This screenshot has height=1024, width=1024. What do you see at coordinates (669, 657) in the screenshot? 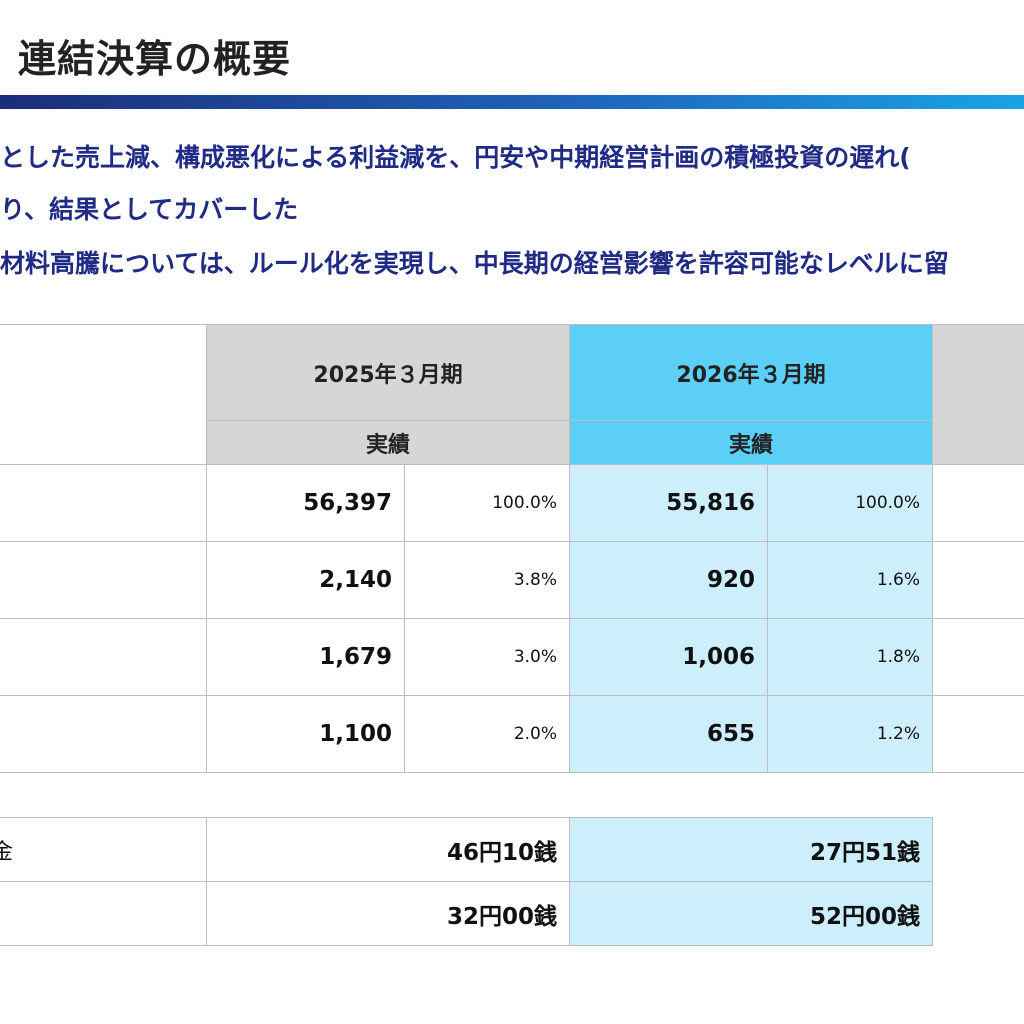
I see `fy2026-value: 1,006` at bounding box center [669, 657].